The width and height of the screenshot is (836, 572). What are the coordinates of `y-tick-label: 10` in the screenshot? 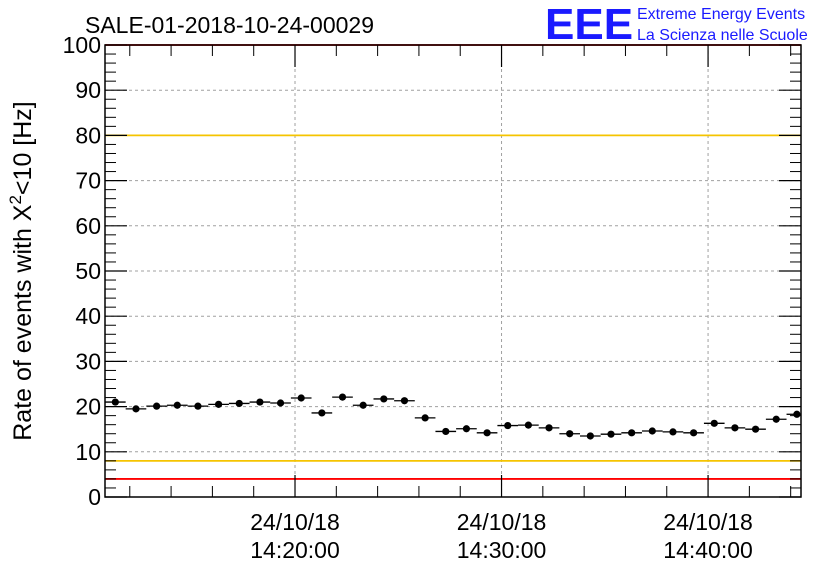 It's located at (88, 452).